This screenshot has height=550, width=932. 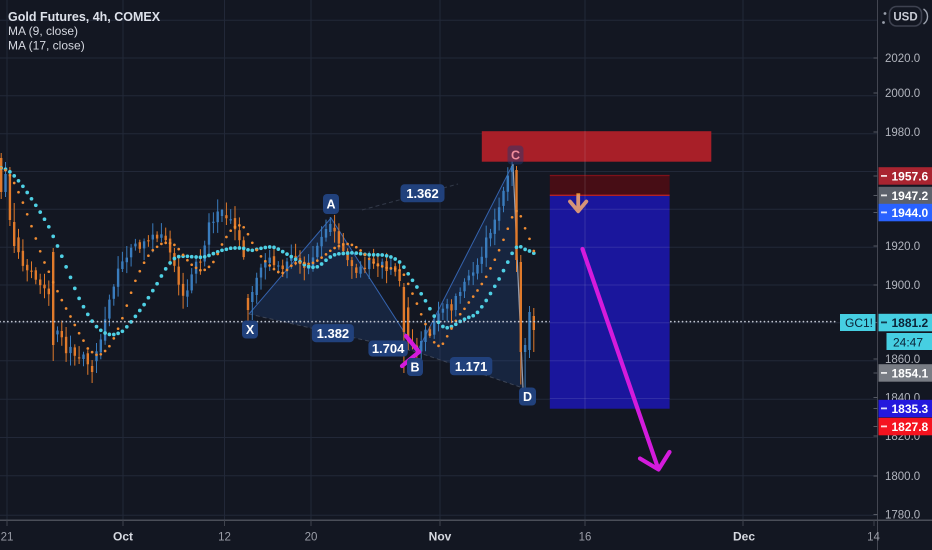 What do you see at coordinates (585, 538) in the screenshot?
I see `svg-text: 16` at bounding box center [585, 538].